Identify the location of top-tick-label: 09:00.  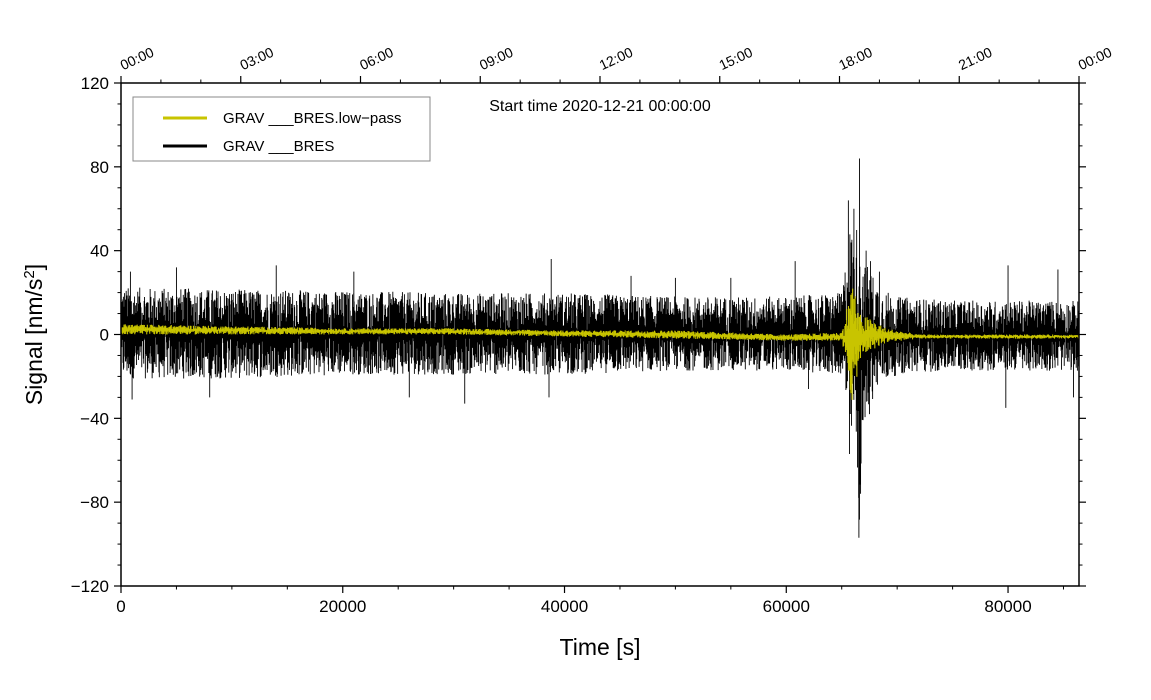
(496, 58).